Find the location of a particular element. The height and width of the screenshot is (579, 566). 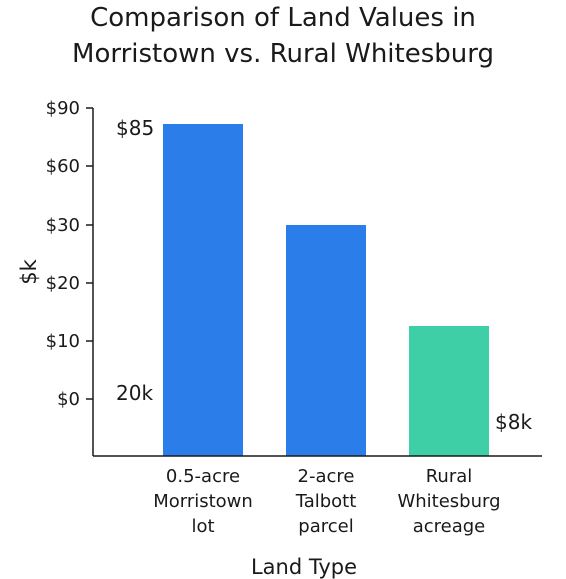

x-tick-label: 2-acre Talbott parcel is located at coordinates (326, 501).